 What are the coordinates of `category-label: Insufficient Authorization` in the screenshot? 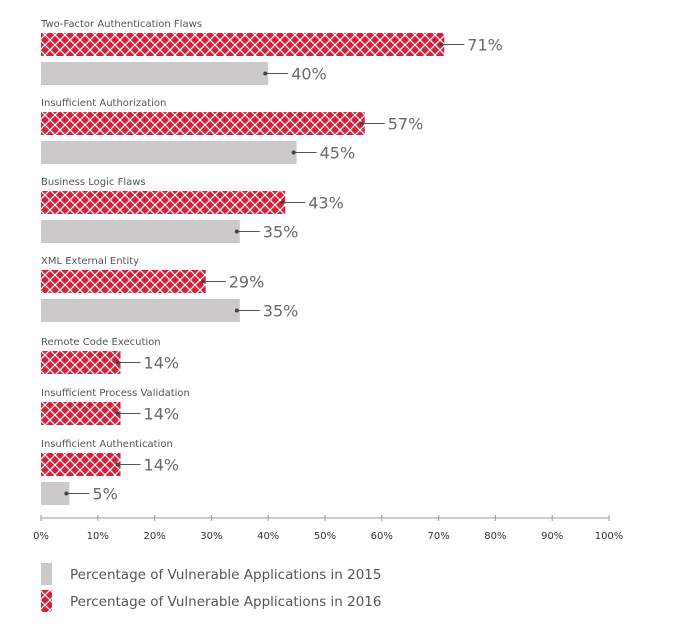 It's located at (103, 103).